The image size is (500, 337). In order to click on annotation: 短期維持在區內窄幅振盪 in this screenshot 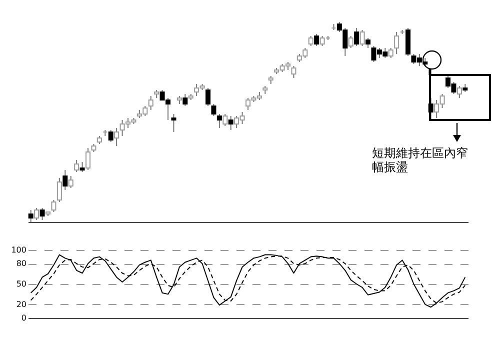, I will do `click(420, 160)`.